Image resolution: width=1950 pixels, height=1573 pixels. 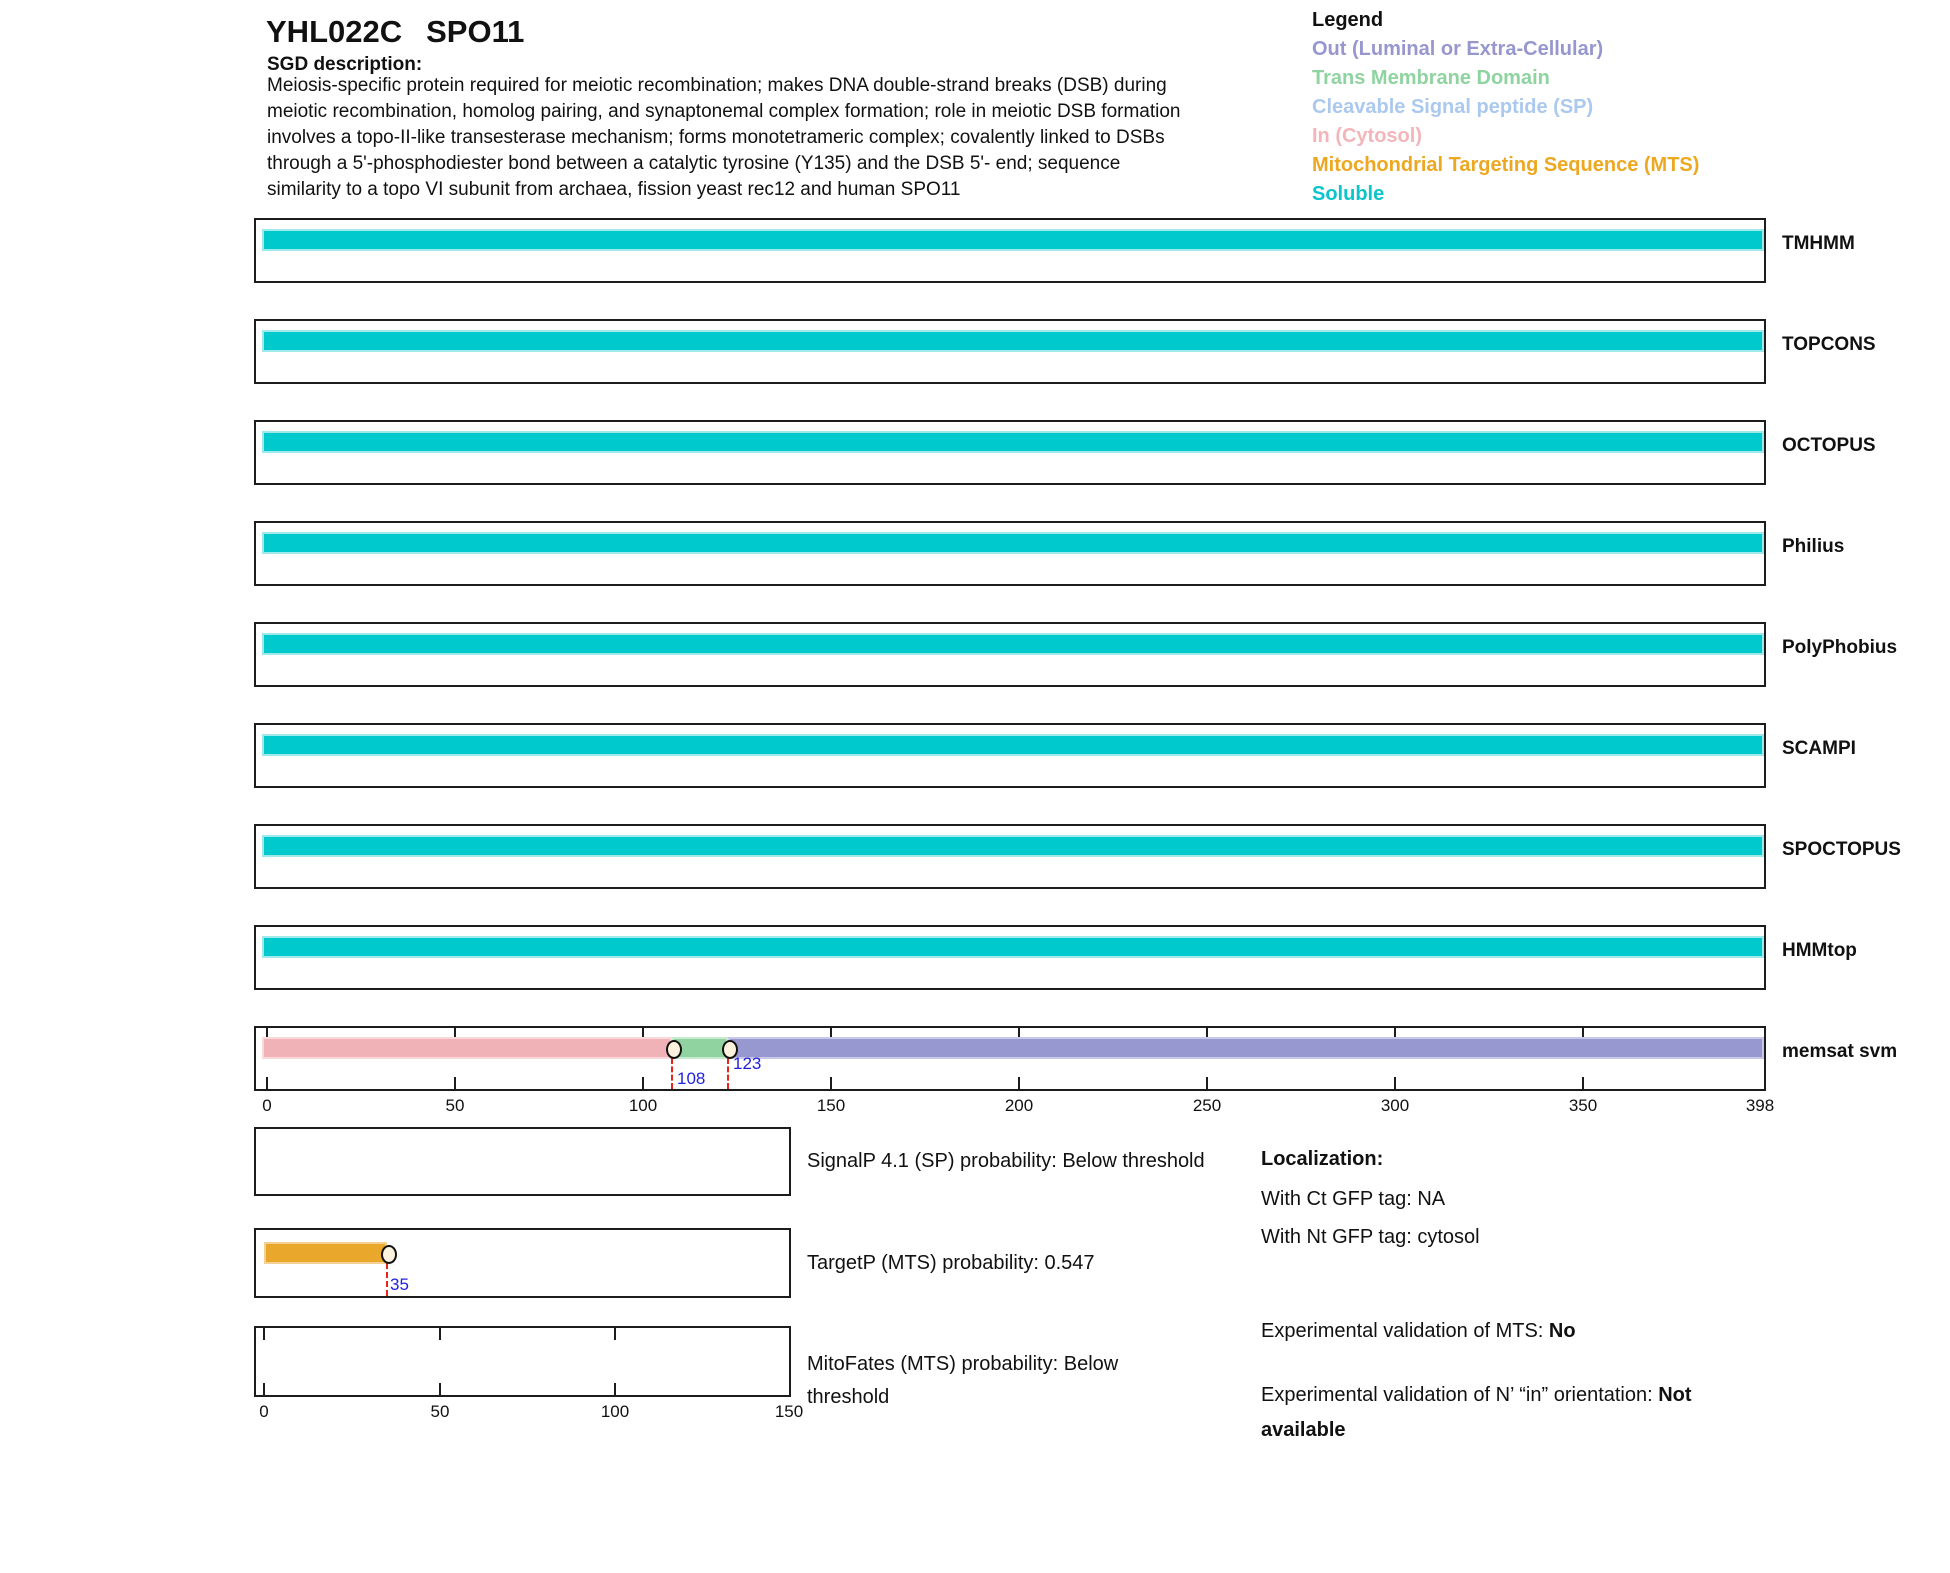 I want to click on track-label-hmmtop: HMMtop, so click(x=1819, y=950).